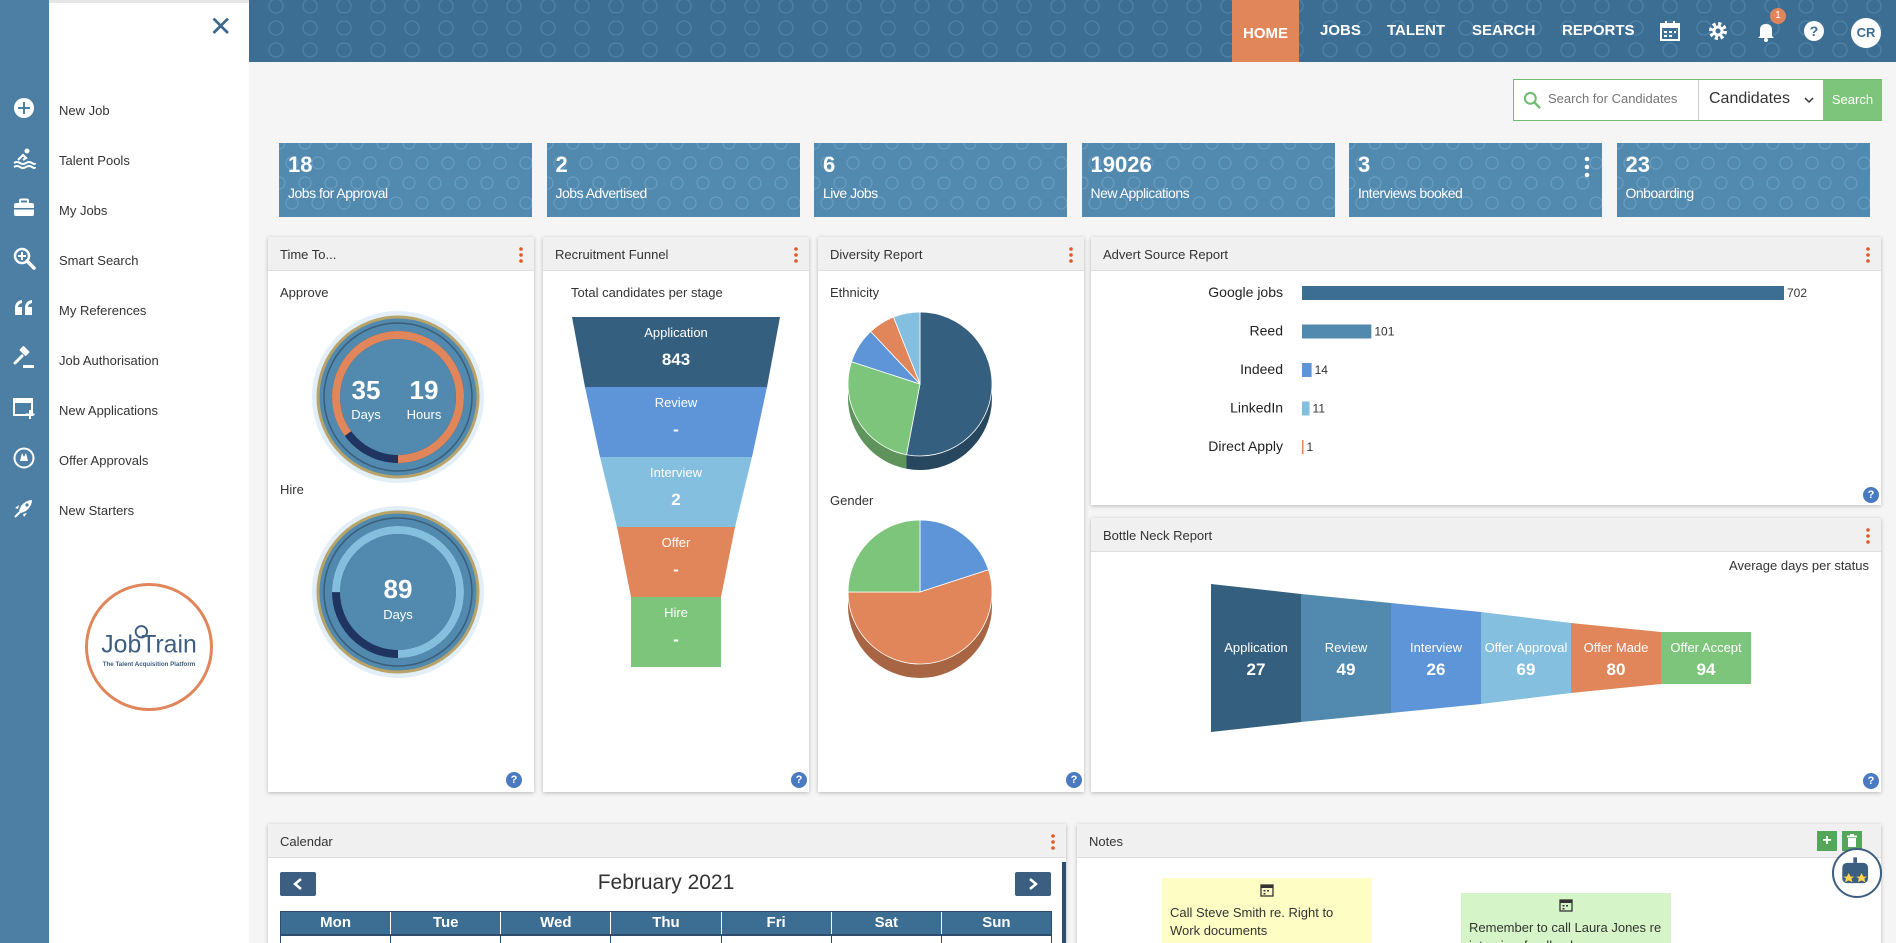 This screenshot has height=943, width=1896. Describe the element at coordinates (292, 489) in the screenshot. I see `hire-label: Hire` at that location.